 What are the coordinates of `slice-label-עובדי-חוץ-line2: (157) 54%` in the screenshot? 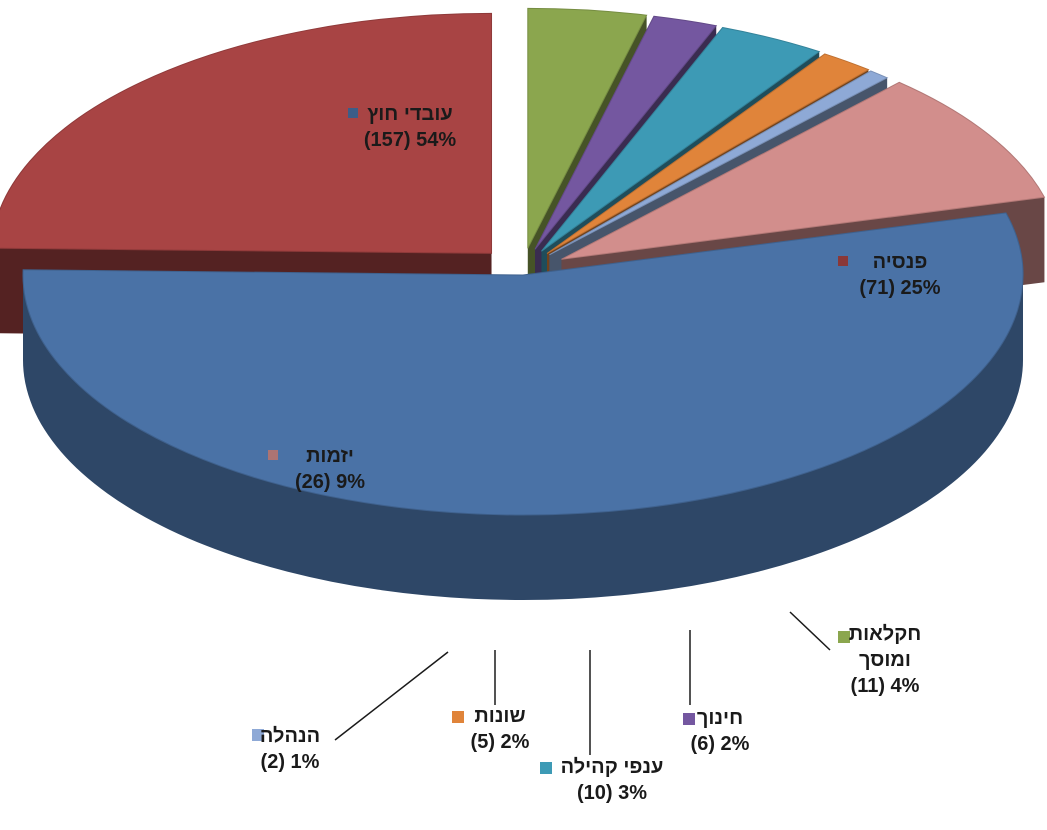 It's located at (410, 140).